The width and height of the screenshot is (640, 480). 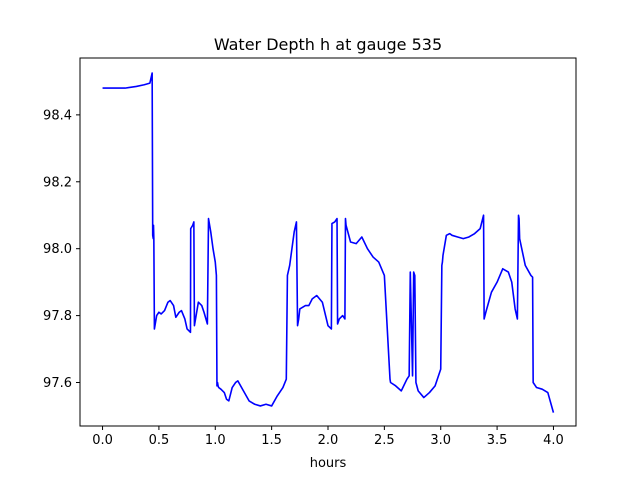 What do you see at coordinates (384, 440) in the screenshot?
I see `x-tick-label: 2.5` at bounding box center [384, 440].